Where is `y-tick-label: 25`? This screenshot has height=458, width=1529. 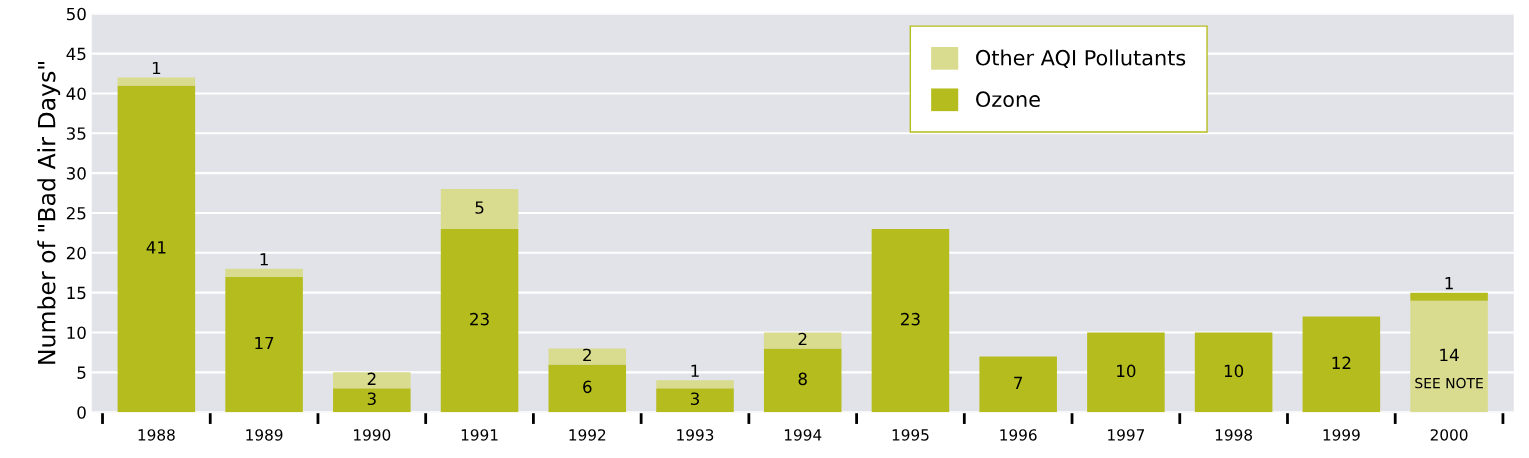 y-tick-label: 25 is located at coordinates (76, 213).